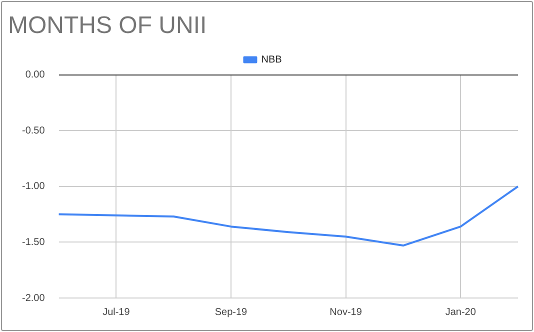 Image resolution: width=534 pixels, height=332 pixels. I want to click on legend-label: NBB, so click(271, 60).